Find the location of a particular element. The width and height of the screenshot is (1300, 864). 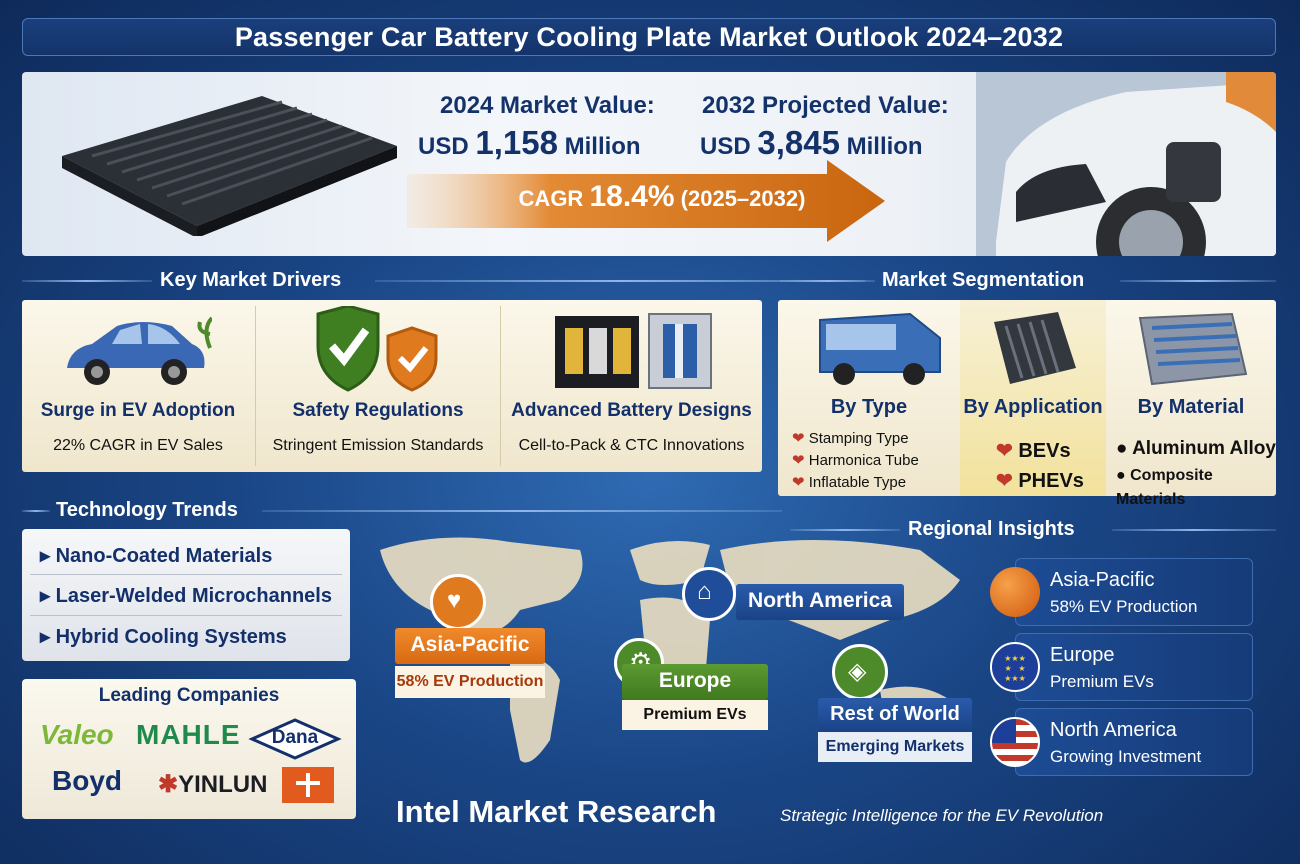

map-label-asia-pacific: Asia-Pacific is located at coordinates (470, 646).